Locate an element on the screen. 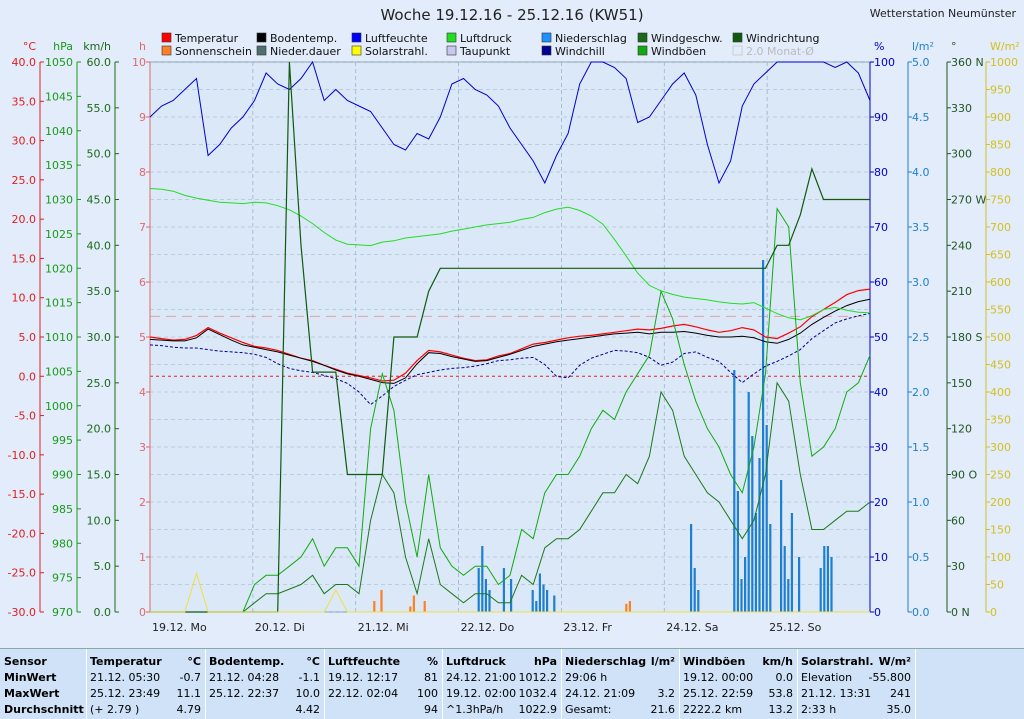  stats-row: 25.12. 23:49 11.1 is located at coordinates (145, 694).